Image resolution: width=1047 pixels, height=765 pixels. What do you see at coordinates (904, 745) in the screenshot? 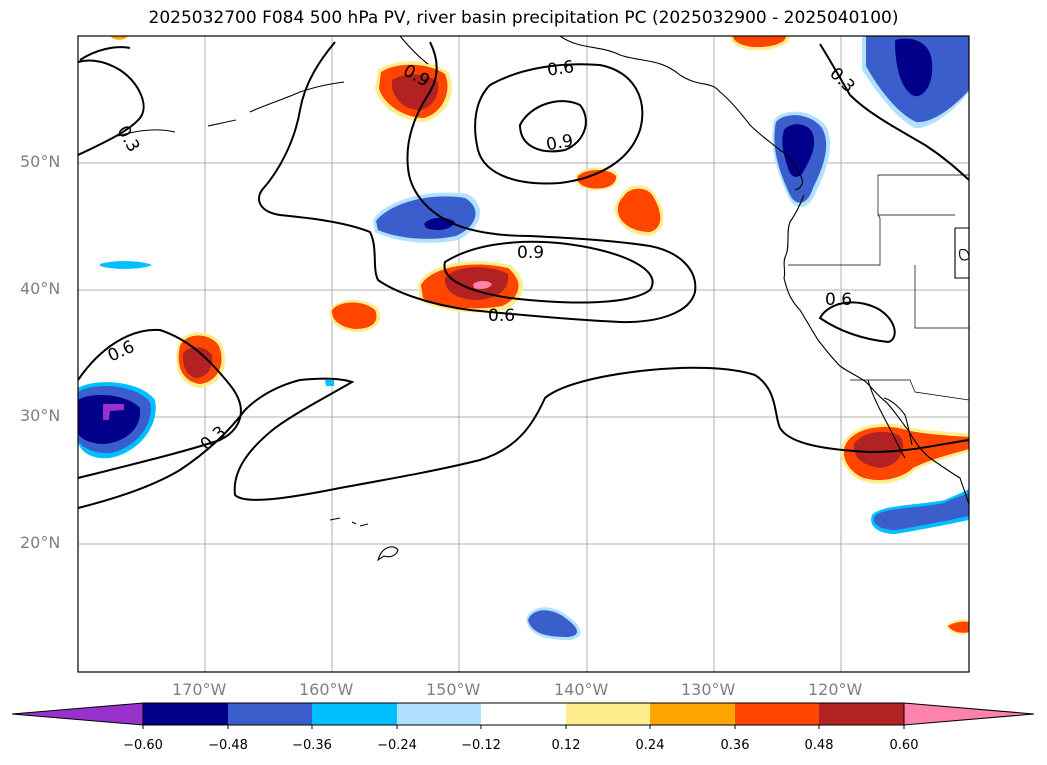
I see `colorbar-tick-label: 0.60` at bounding box center [904, 745].